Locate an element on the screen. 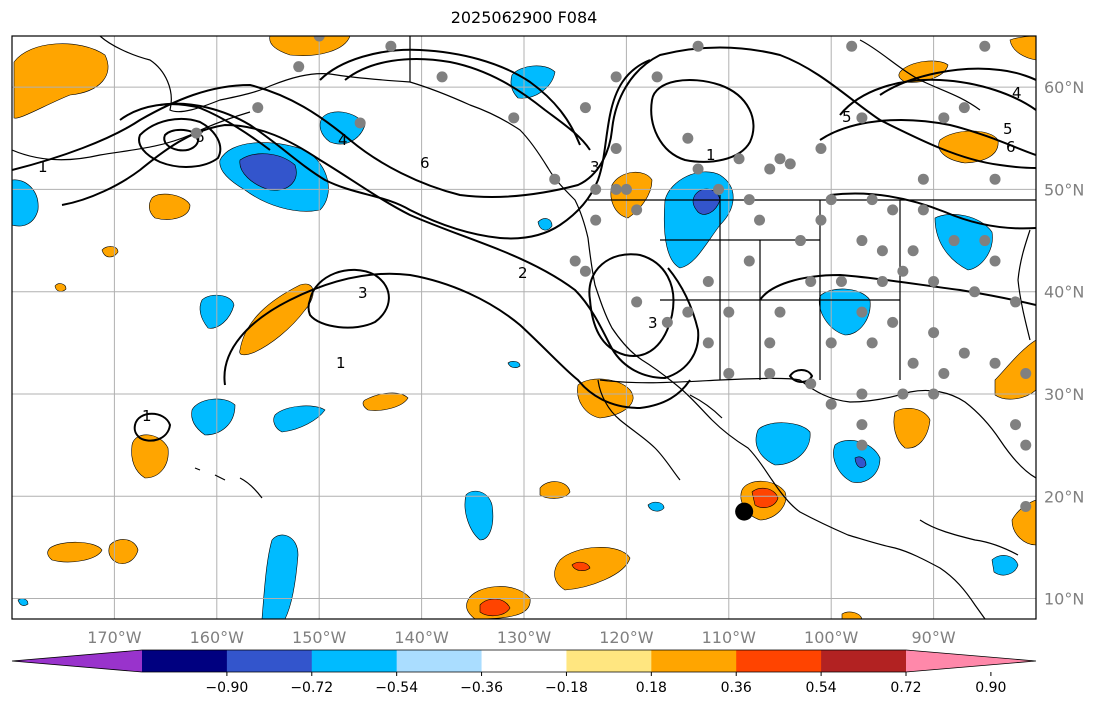 This screenshot has height=712, width=1105. colorbar-tick-label: −0.36 is located at coordinates (481, 688).